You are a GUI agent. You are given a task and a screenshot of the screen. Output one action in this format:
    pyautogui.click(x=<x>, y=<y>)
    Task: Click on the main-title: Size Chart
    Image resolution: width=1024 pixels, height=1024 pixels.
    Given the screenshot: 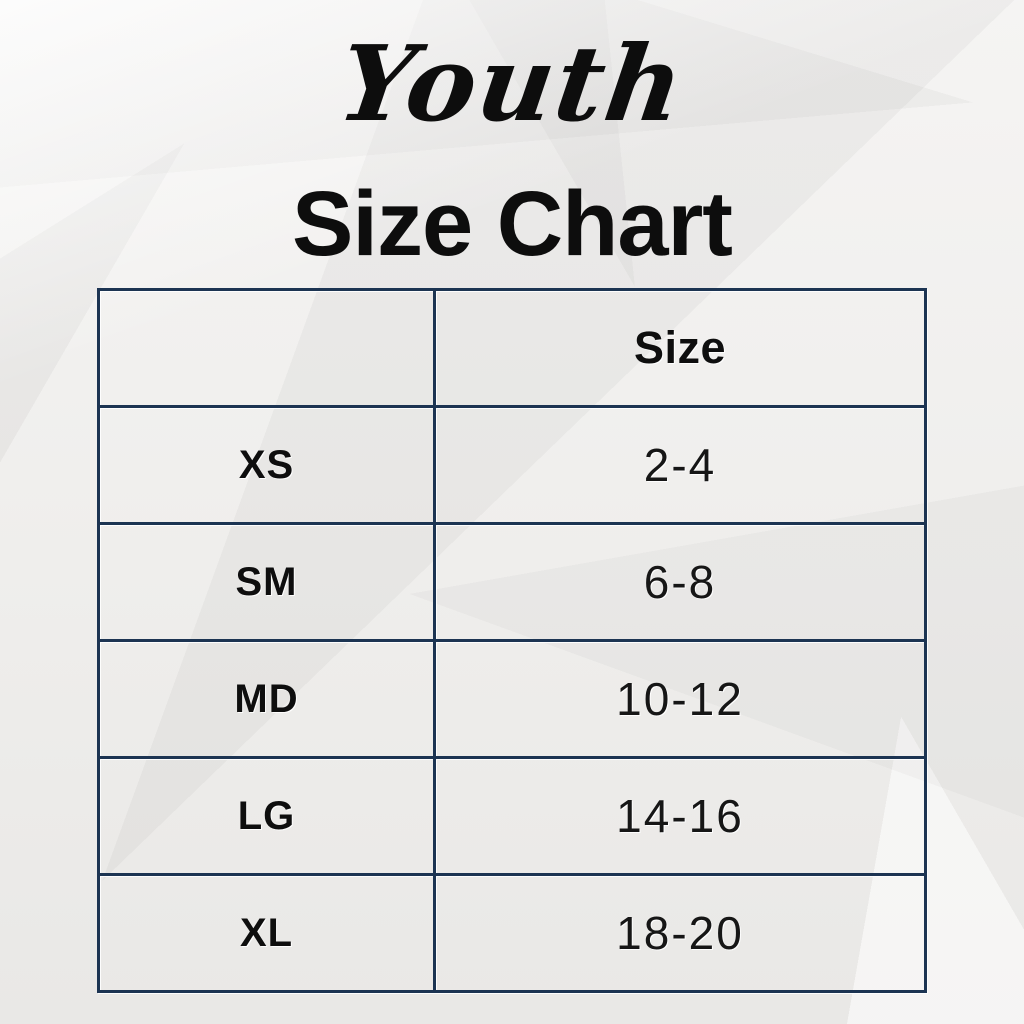 What is the action you would take?
    pyautogui.click(x=512, y=224)
    